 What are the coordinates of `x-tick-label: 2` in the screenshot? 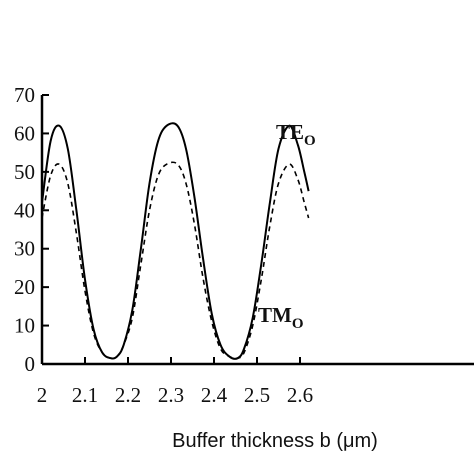 It's located at (42, 395).